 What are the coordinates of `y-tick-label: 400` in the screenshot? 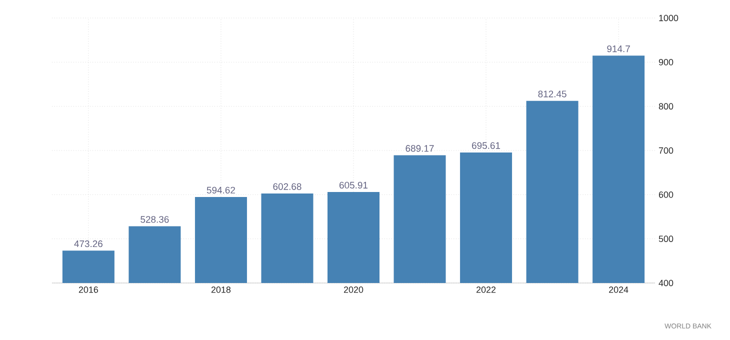 It's located at (666, 283).